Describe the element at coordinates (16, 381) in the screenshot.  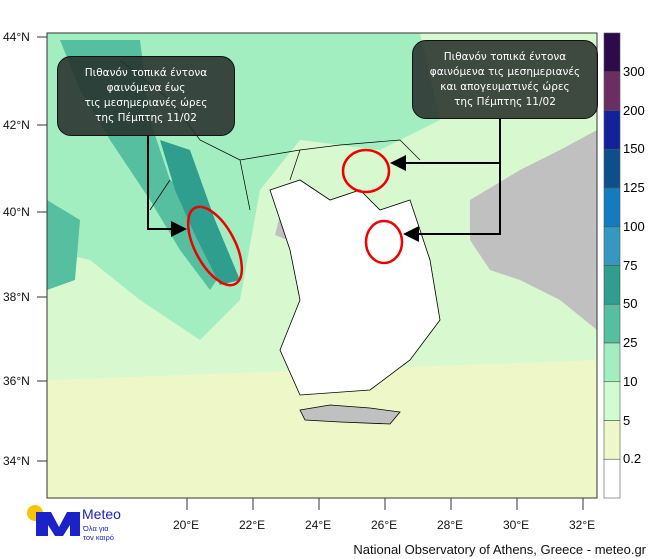
I see `lat-tick-label: 36°N` at that location.